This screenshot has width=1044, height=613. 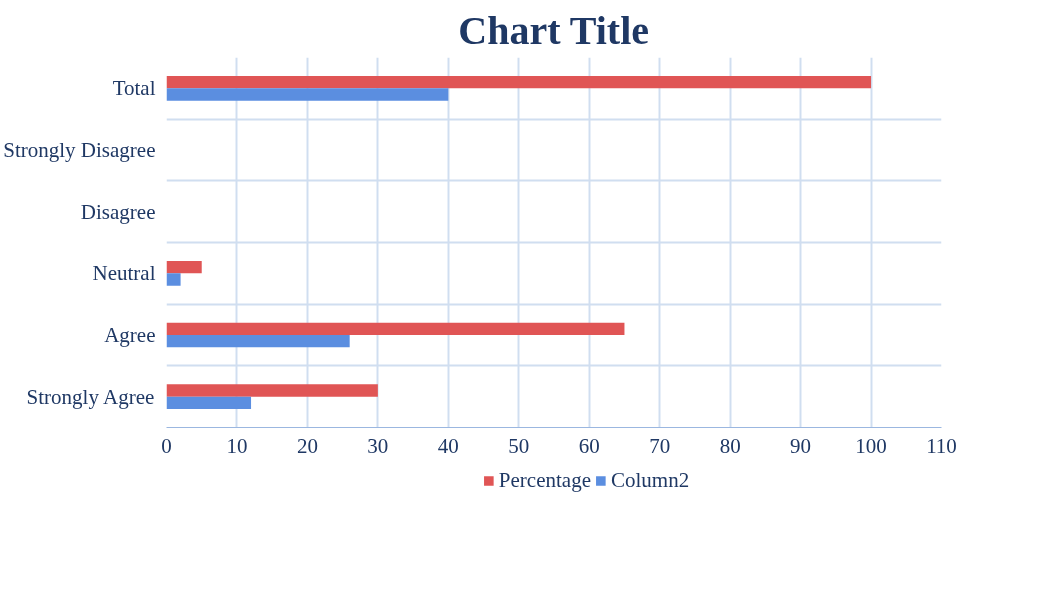 What do you see at coordinates (660, 445) in the screenshot?
I see `x-tick-label: 70` at bounding box center [660, 445].